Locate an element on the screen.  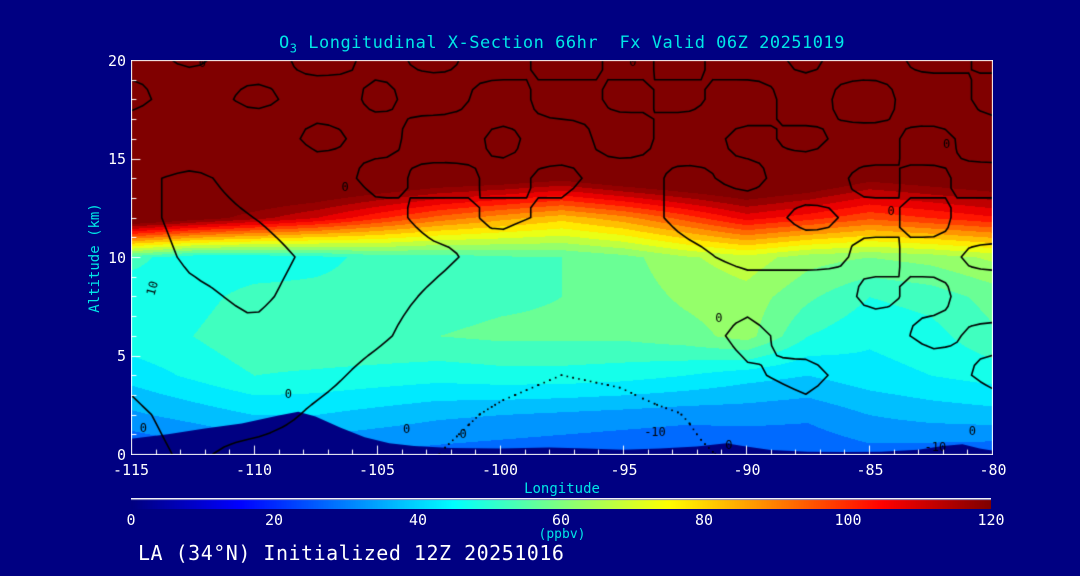
colorbar-tick-label: 80 is located at coordinates (704, 520).